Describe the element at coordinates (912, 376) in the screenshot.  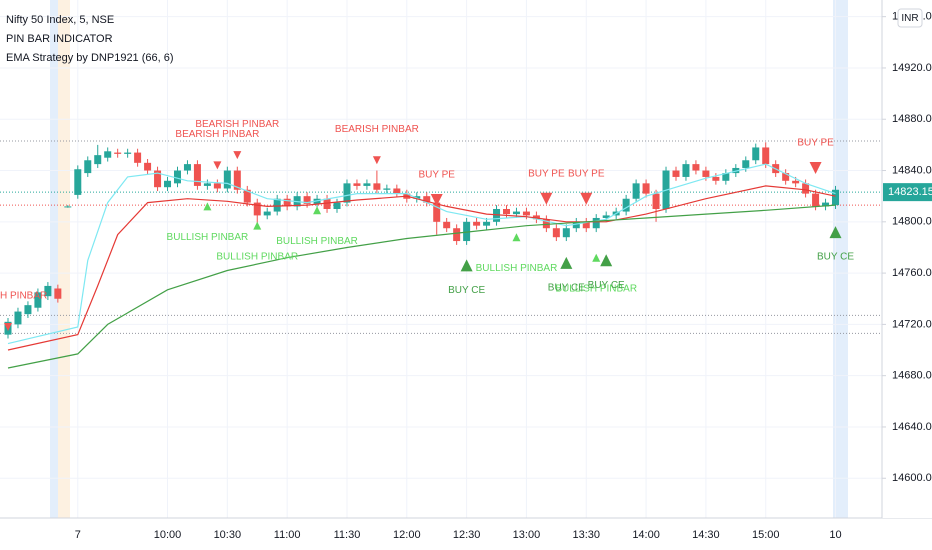
I see `y-tick-label: 14680.00` at that location.